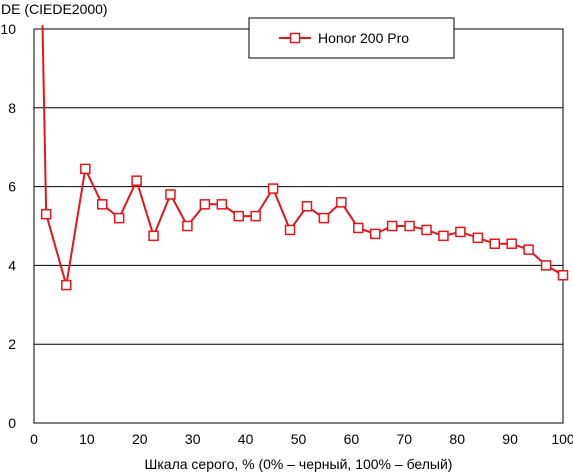 This screenshot has width=573, height=472. What do you see at coordinates (140, 439) in the screenshot?
I see `x-tick-label: 20` at bounding box center [140, 439].